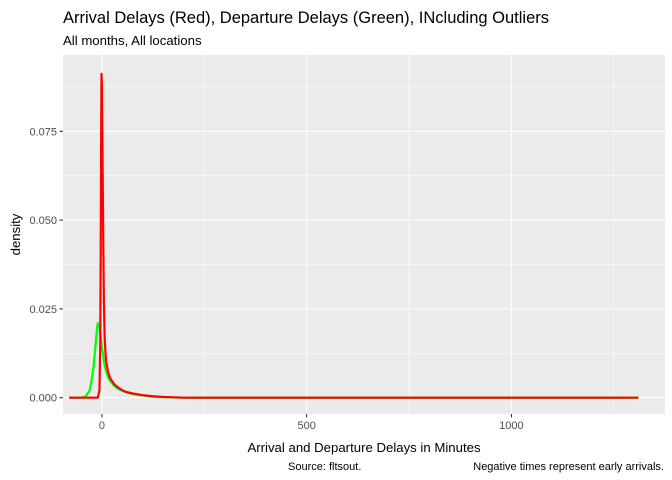 This screenshot has width=672, height=480. What do you see at coordinates (43, 310) in the screenshot?
I see `y-tick-label: 0.025` at bounding box center [43, 310].